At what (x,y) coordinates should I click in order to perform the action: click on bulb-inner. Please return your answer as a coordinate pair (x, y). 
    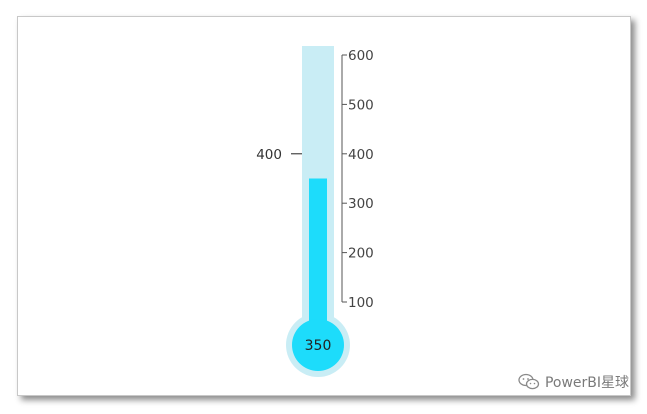
    Looking at the image, I should click on (318, 345).